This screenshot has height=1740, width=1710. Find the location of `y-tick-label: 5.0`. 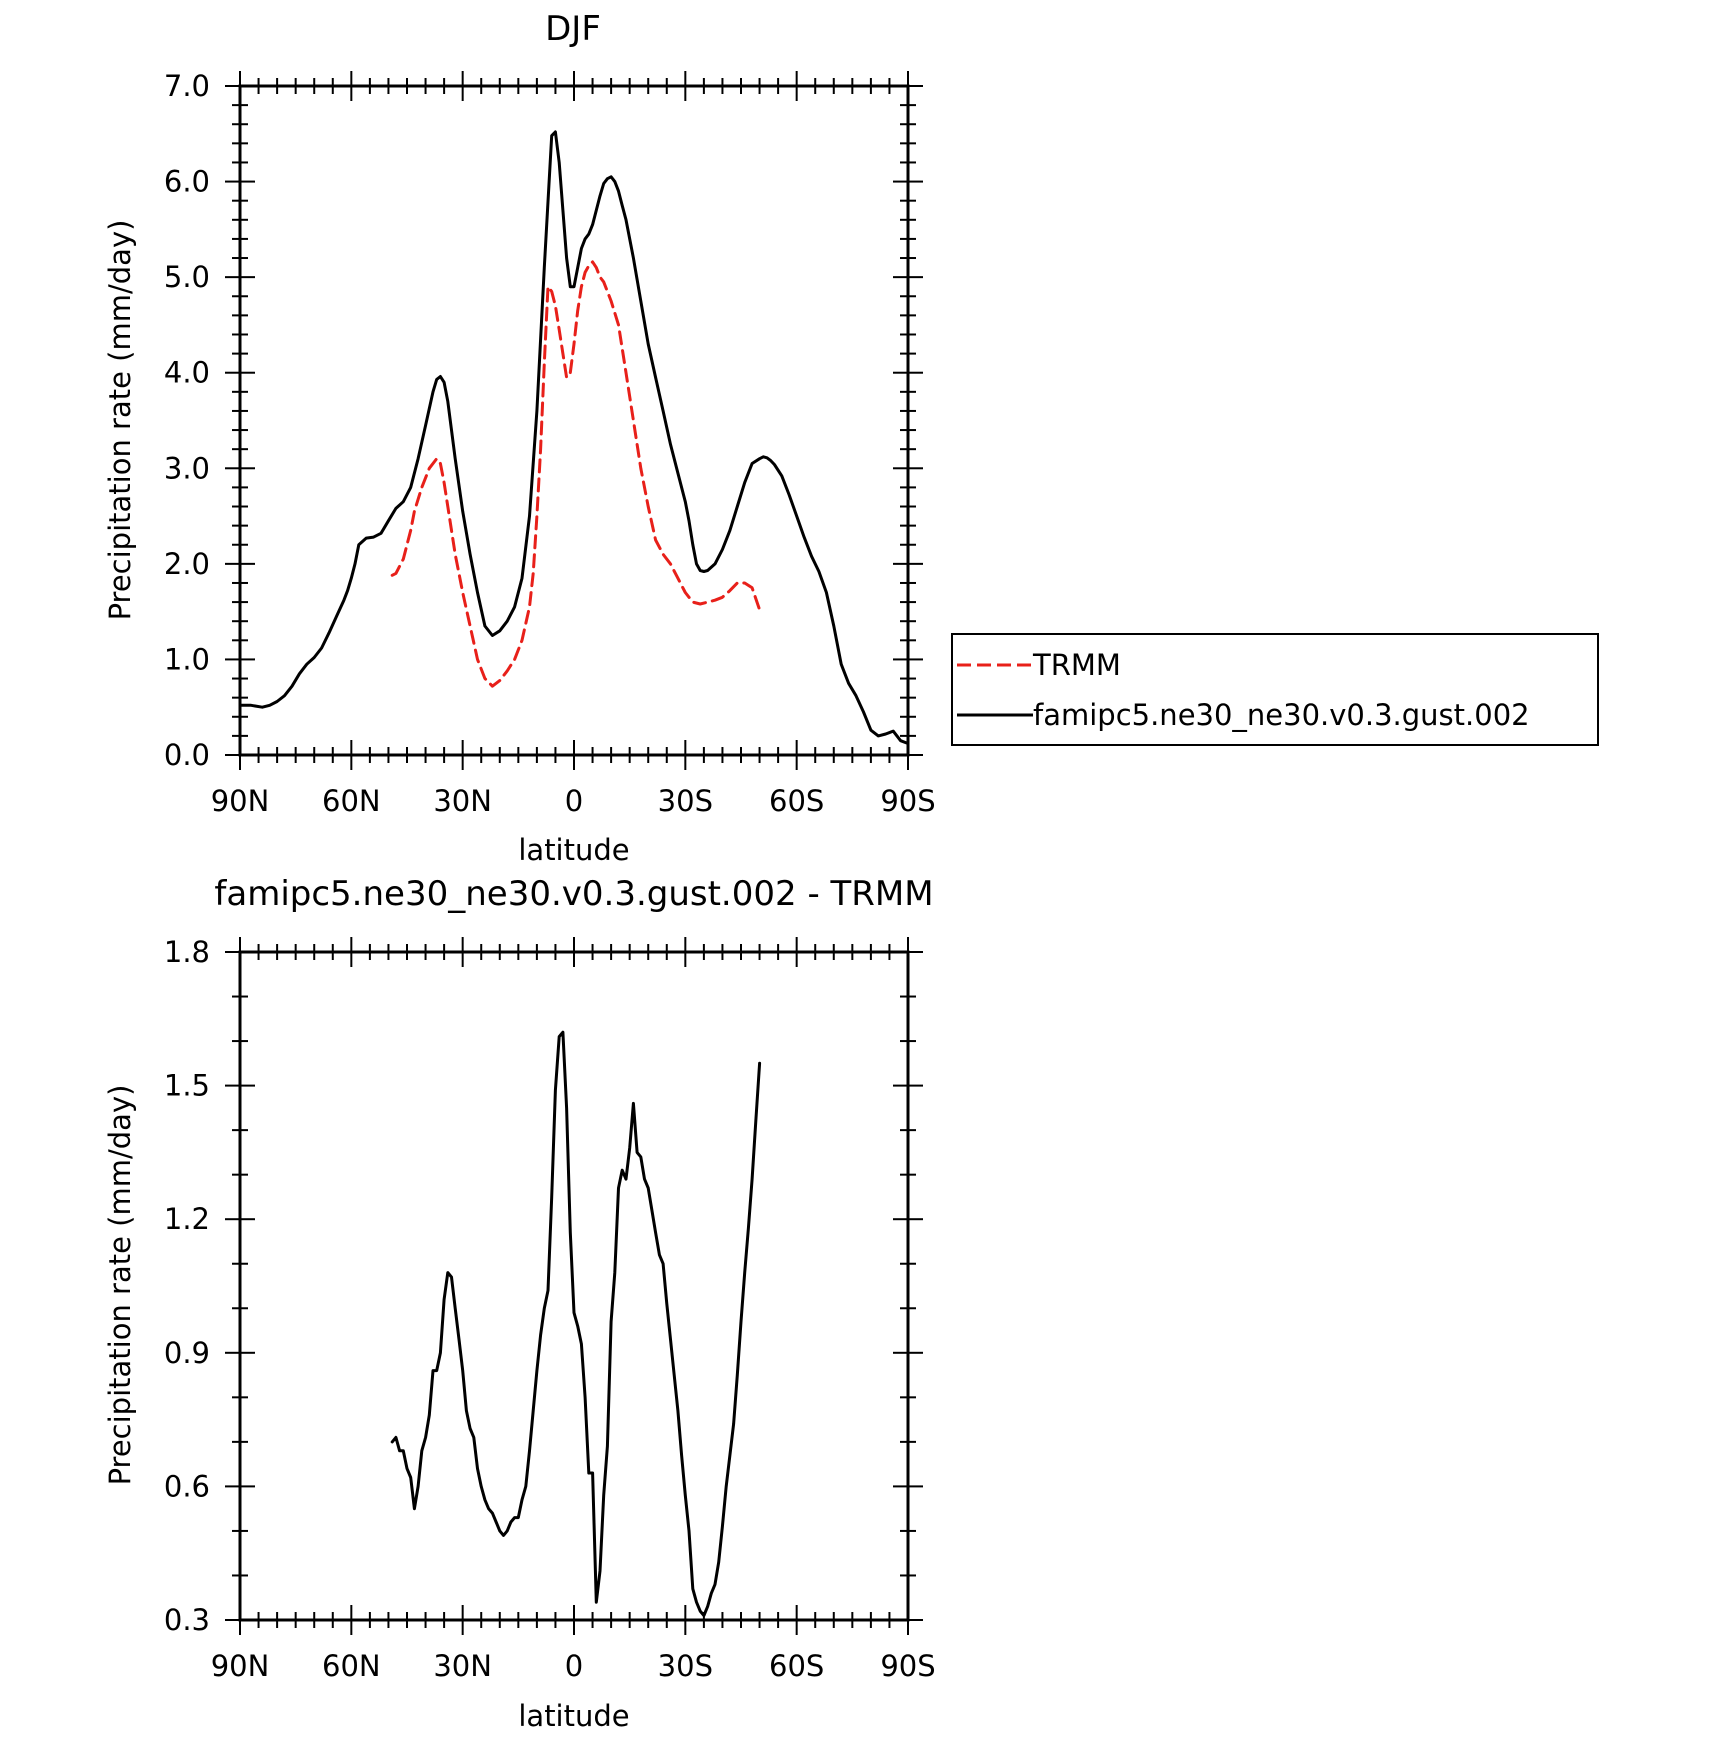

y-tick-label: 5.0 is located at coordinates (187, 277).